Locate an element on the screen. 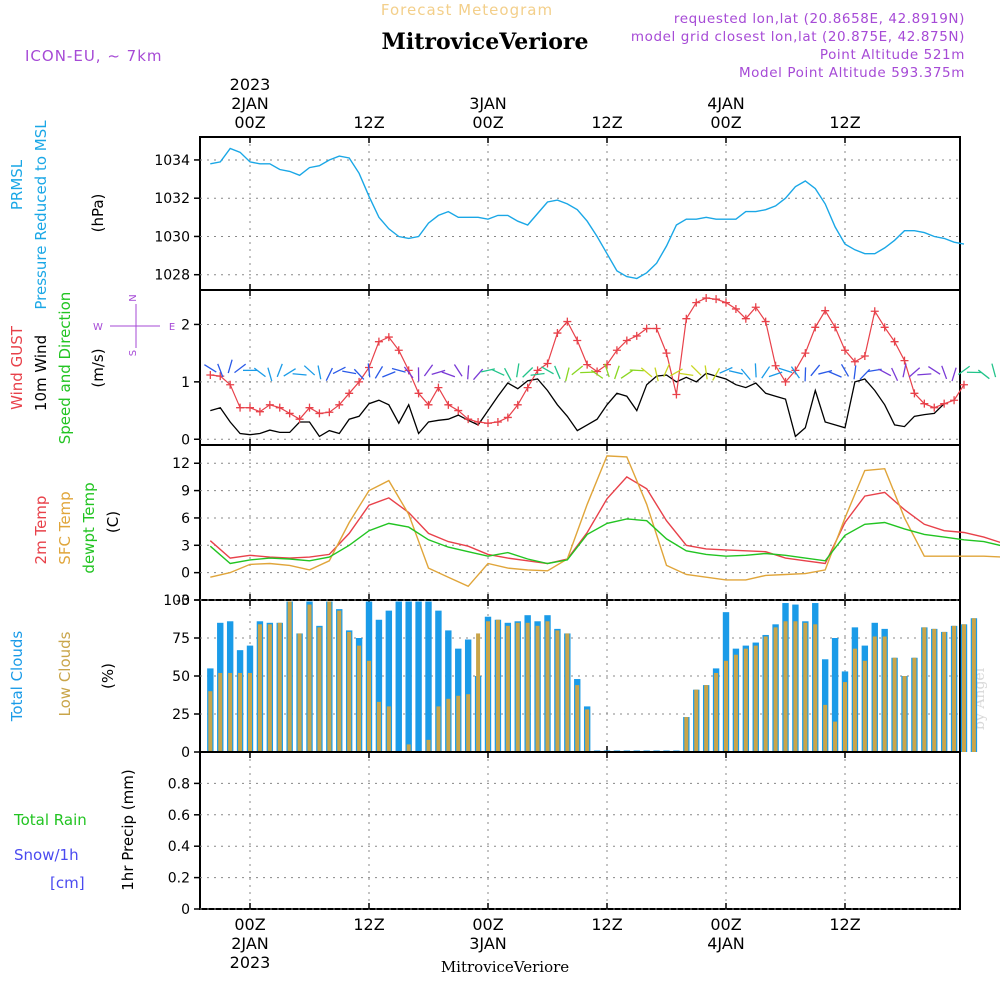 The height and width of the screenshot is (1000, 1000). sfc-temp-line is located at coordinates (605, 521).